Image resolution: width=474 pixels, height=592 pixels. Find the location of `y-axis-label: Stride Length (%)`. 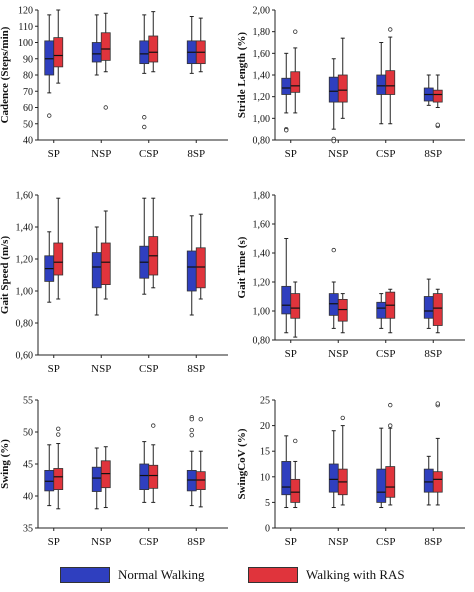

y-axis-label: Stride Length (%) is located at coordinates (242, 75).